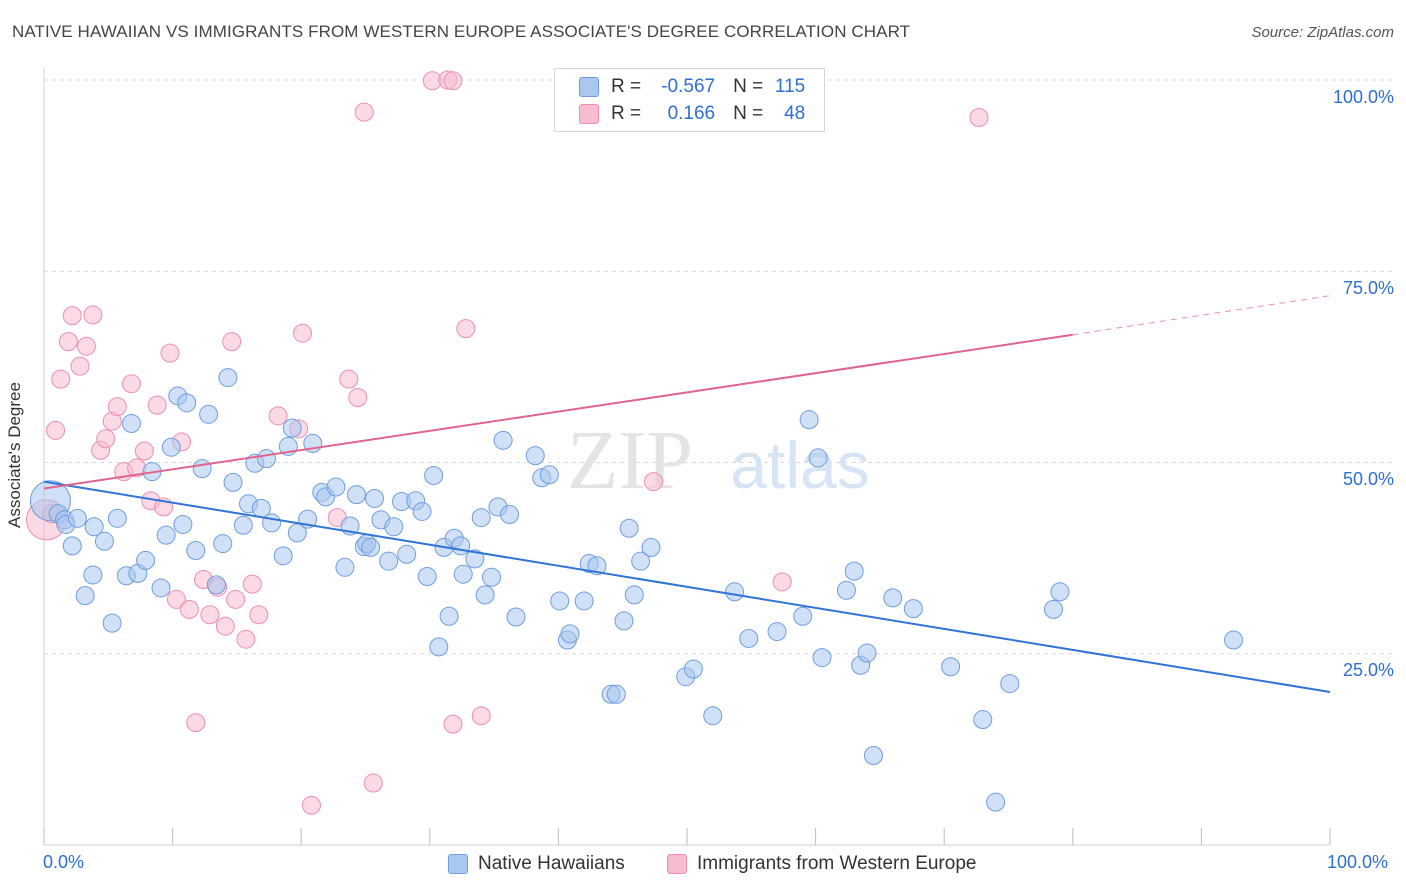  Describe the element at coordinates (692, 114) in the screenshot. I see `legend-row-immigrants: R = 0.166 N = 48` at that location.